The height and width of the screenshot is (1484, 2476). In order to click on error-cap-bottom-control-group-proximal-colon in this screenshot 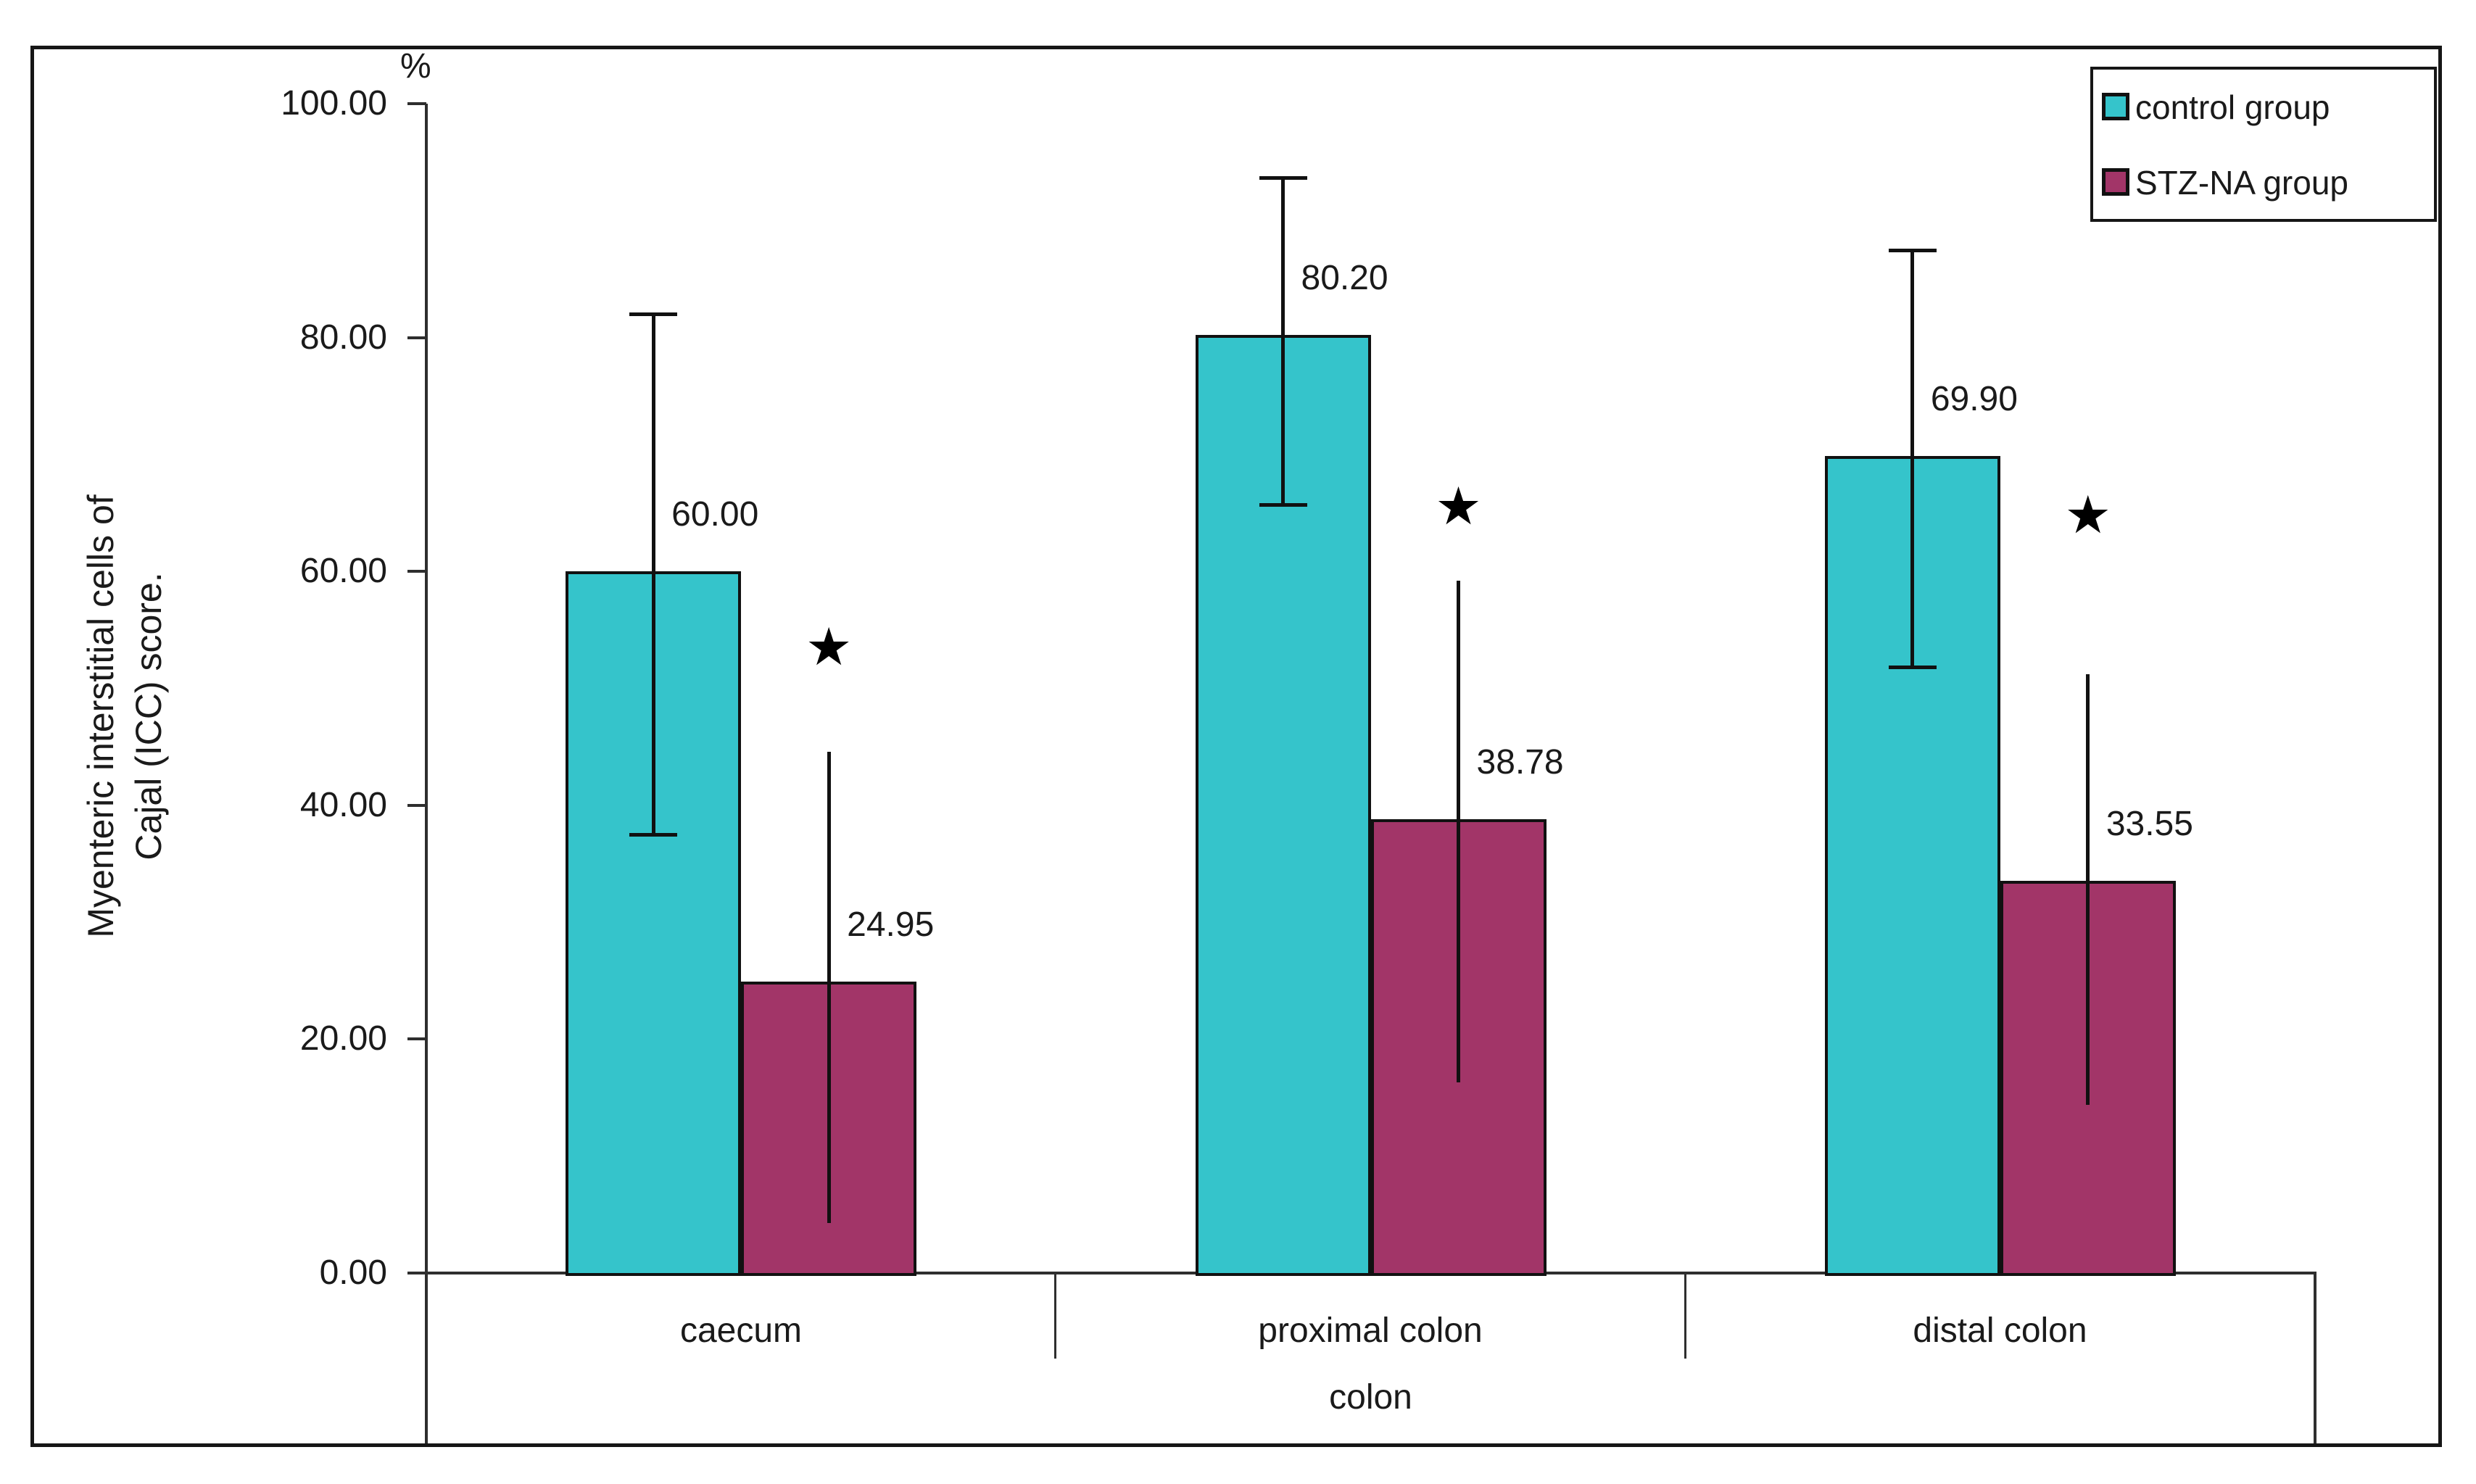, I will do `click(1283, 505)`.